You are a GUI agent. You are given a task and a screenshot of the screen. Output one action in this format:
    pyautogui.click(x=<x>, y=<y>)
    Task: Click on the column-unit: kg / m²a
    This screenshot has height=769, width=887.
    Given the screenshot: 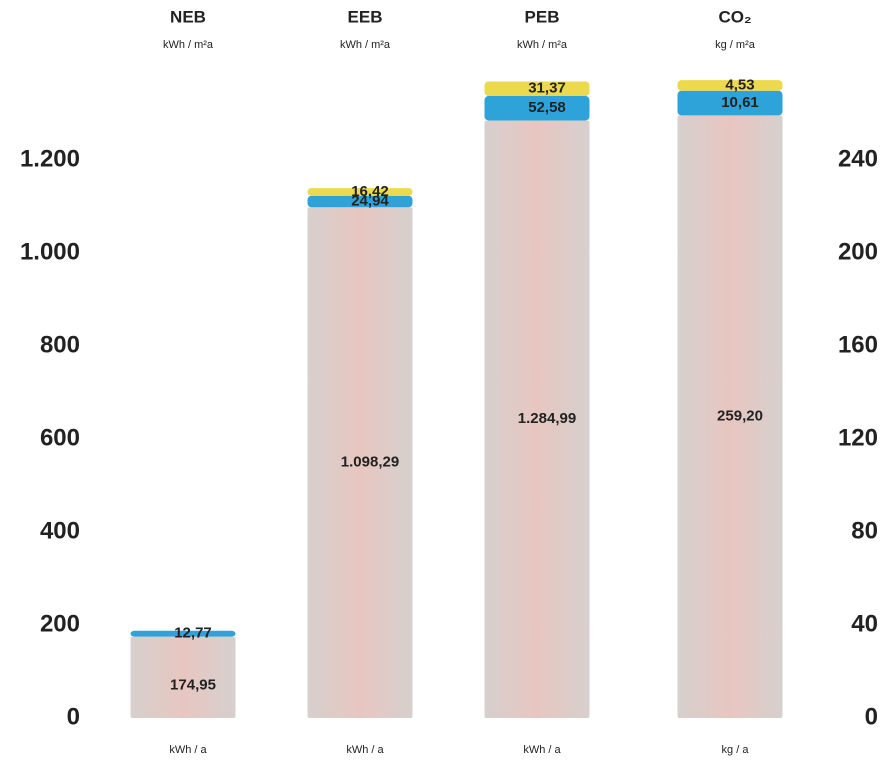 What is the action you would take?
    pyautogui.click(x=735, y=45)
    